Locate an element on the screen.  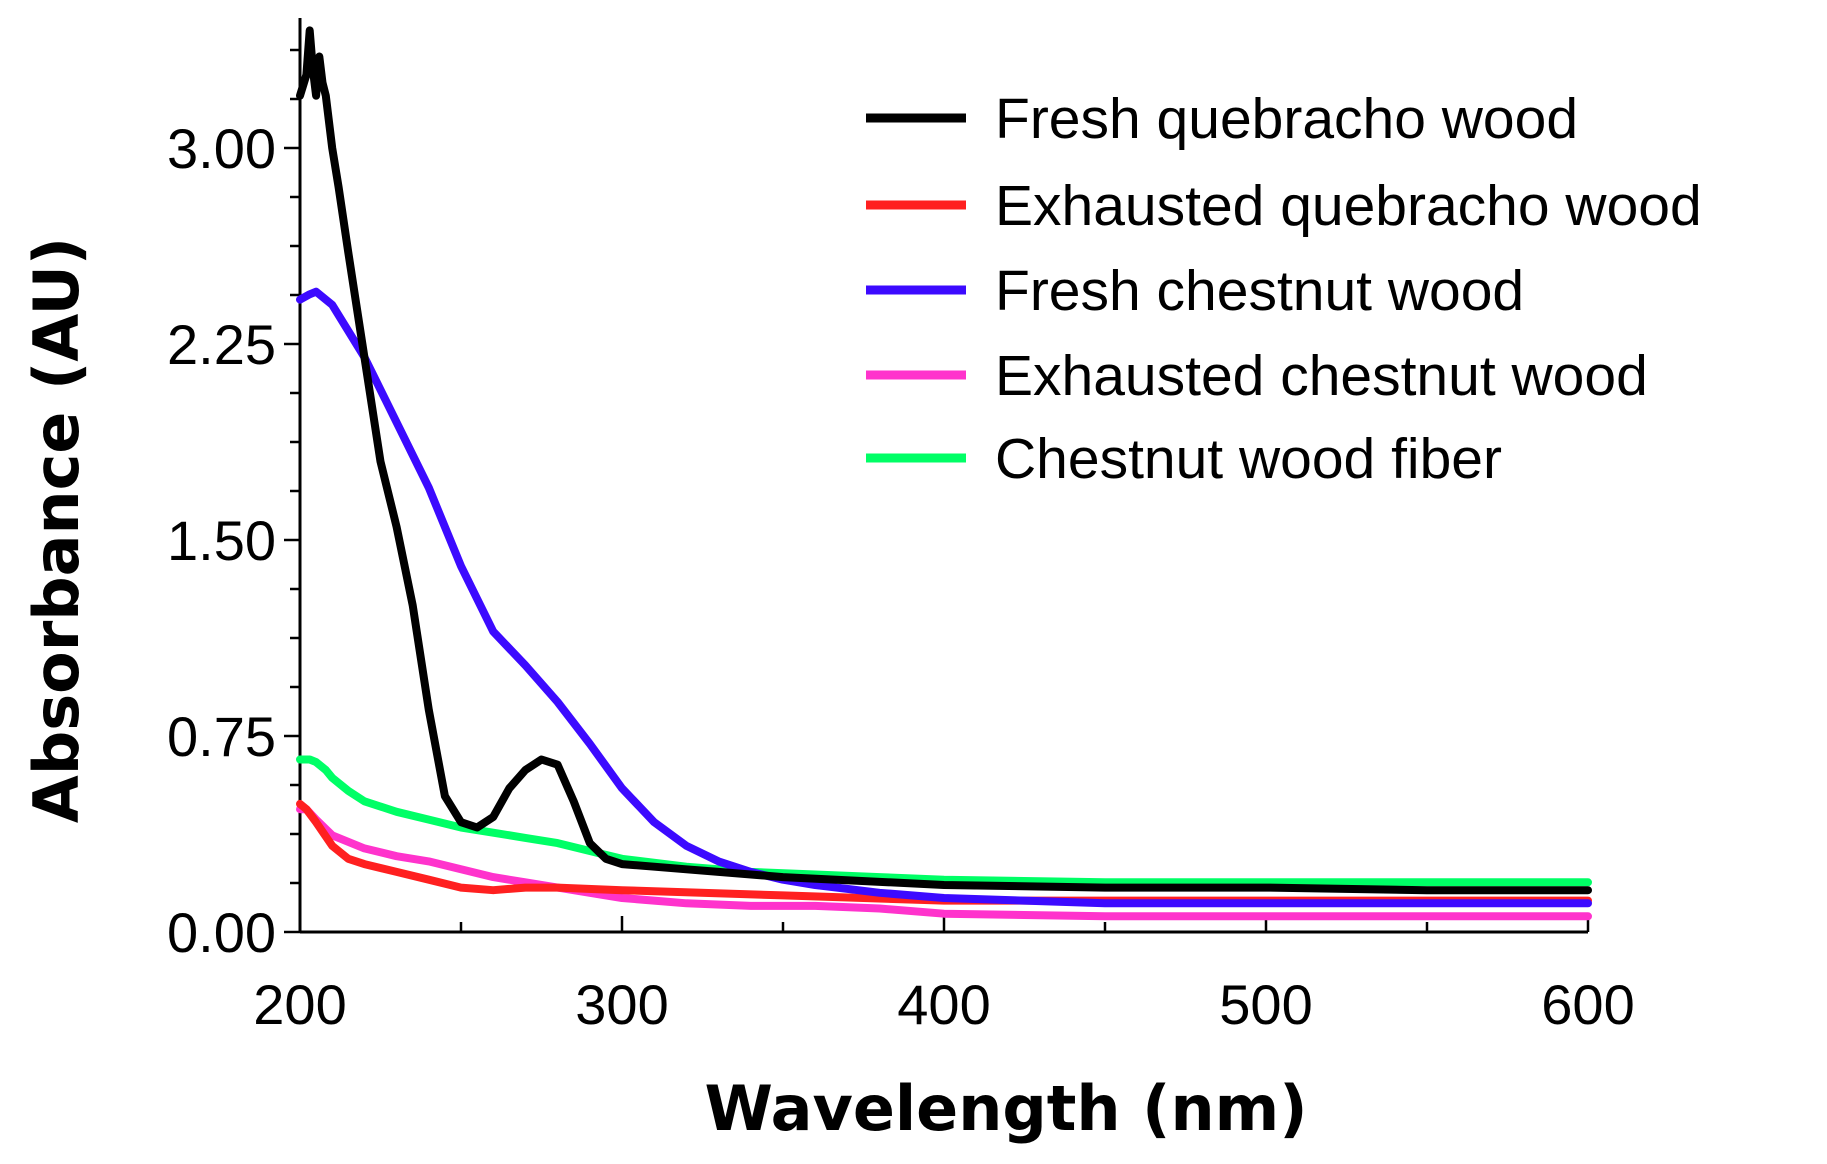
y-axis-title: Absorbance (AU) is located at coordinates (56, 530).